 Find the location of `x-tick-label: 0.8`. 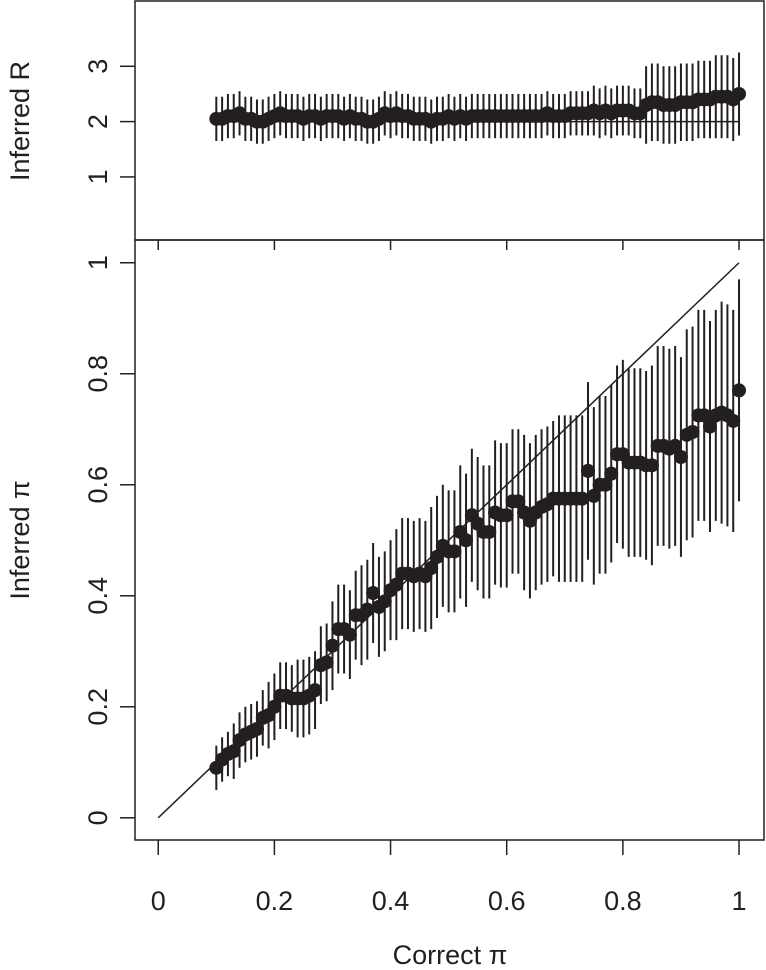

x-tick-label: 0.8 is located at coordinates (623, 901).